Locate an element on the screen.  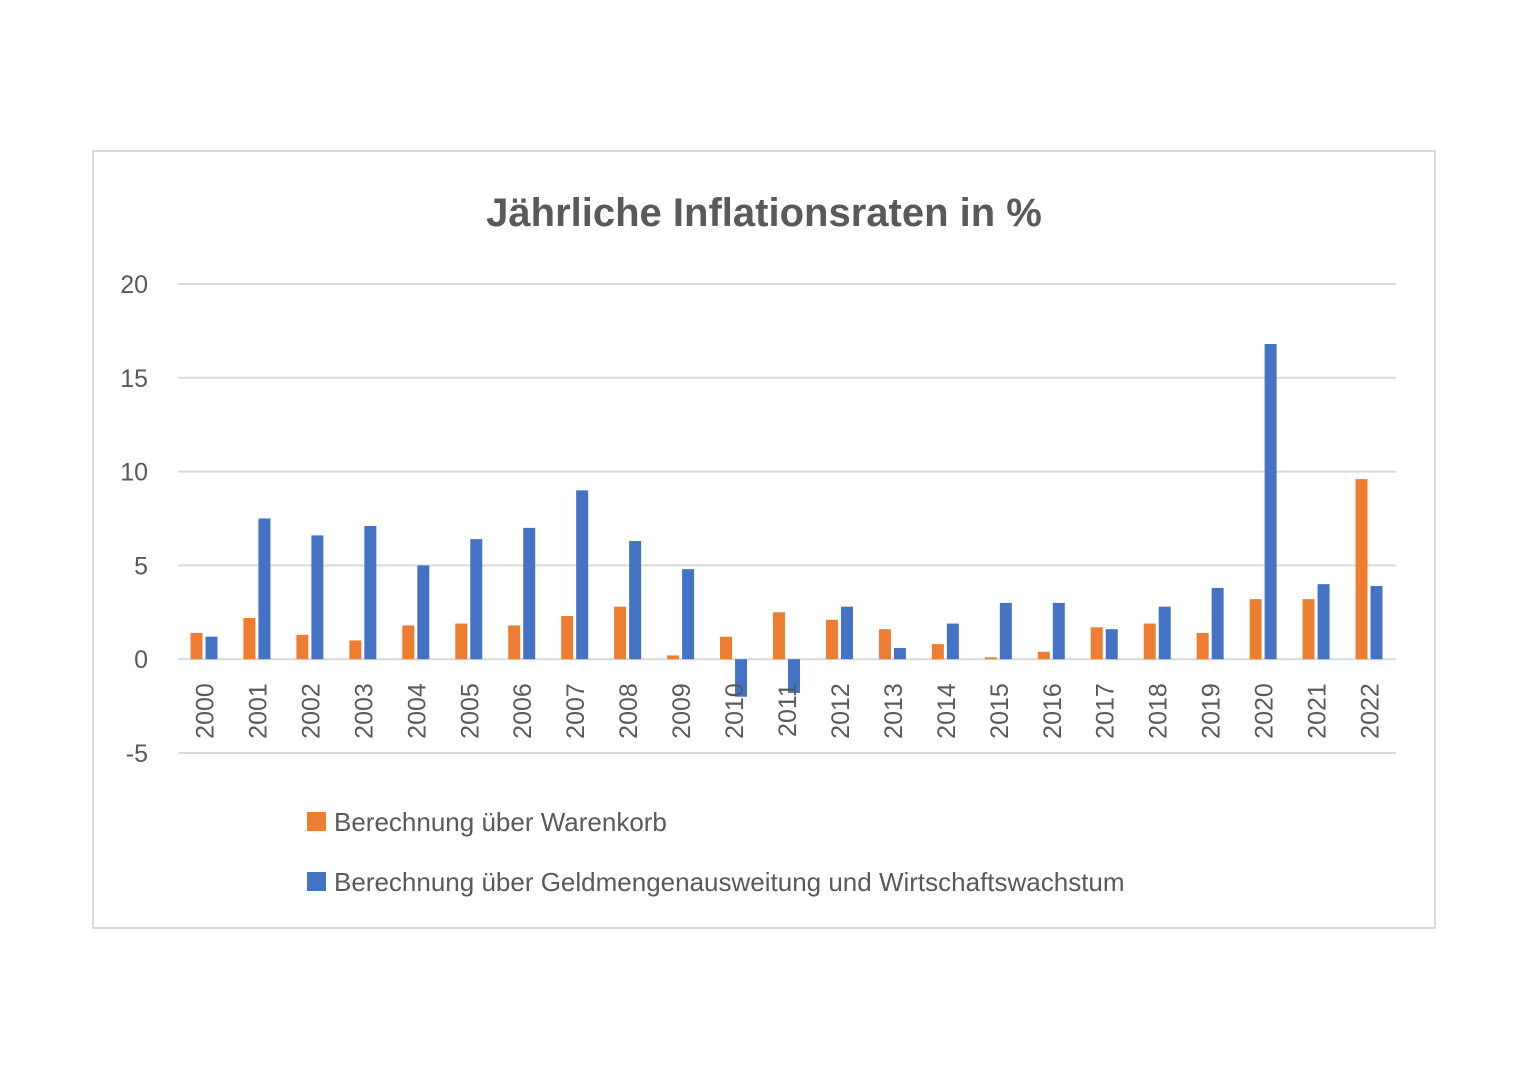
y-tick-label: 20 is located at coordinates (134, 285).